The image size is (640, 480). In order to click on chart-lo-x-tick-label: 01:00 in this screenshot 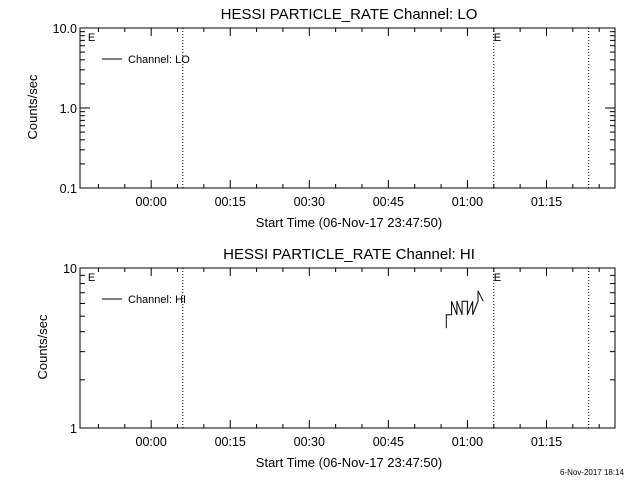, I will do `click(467, 202)`.